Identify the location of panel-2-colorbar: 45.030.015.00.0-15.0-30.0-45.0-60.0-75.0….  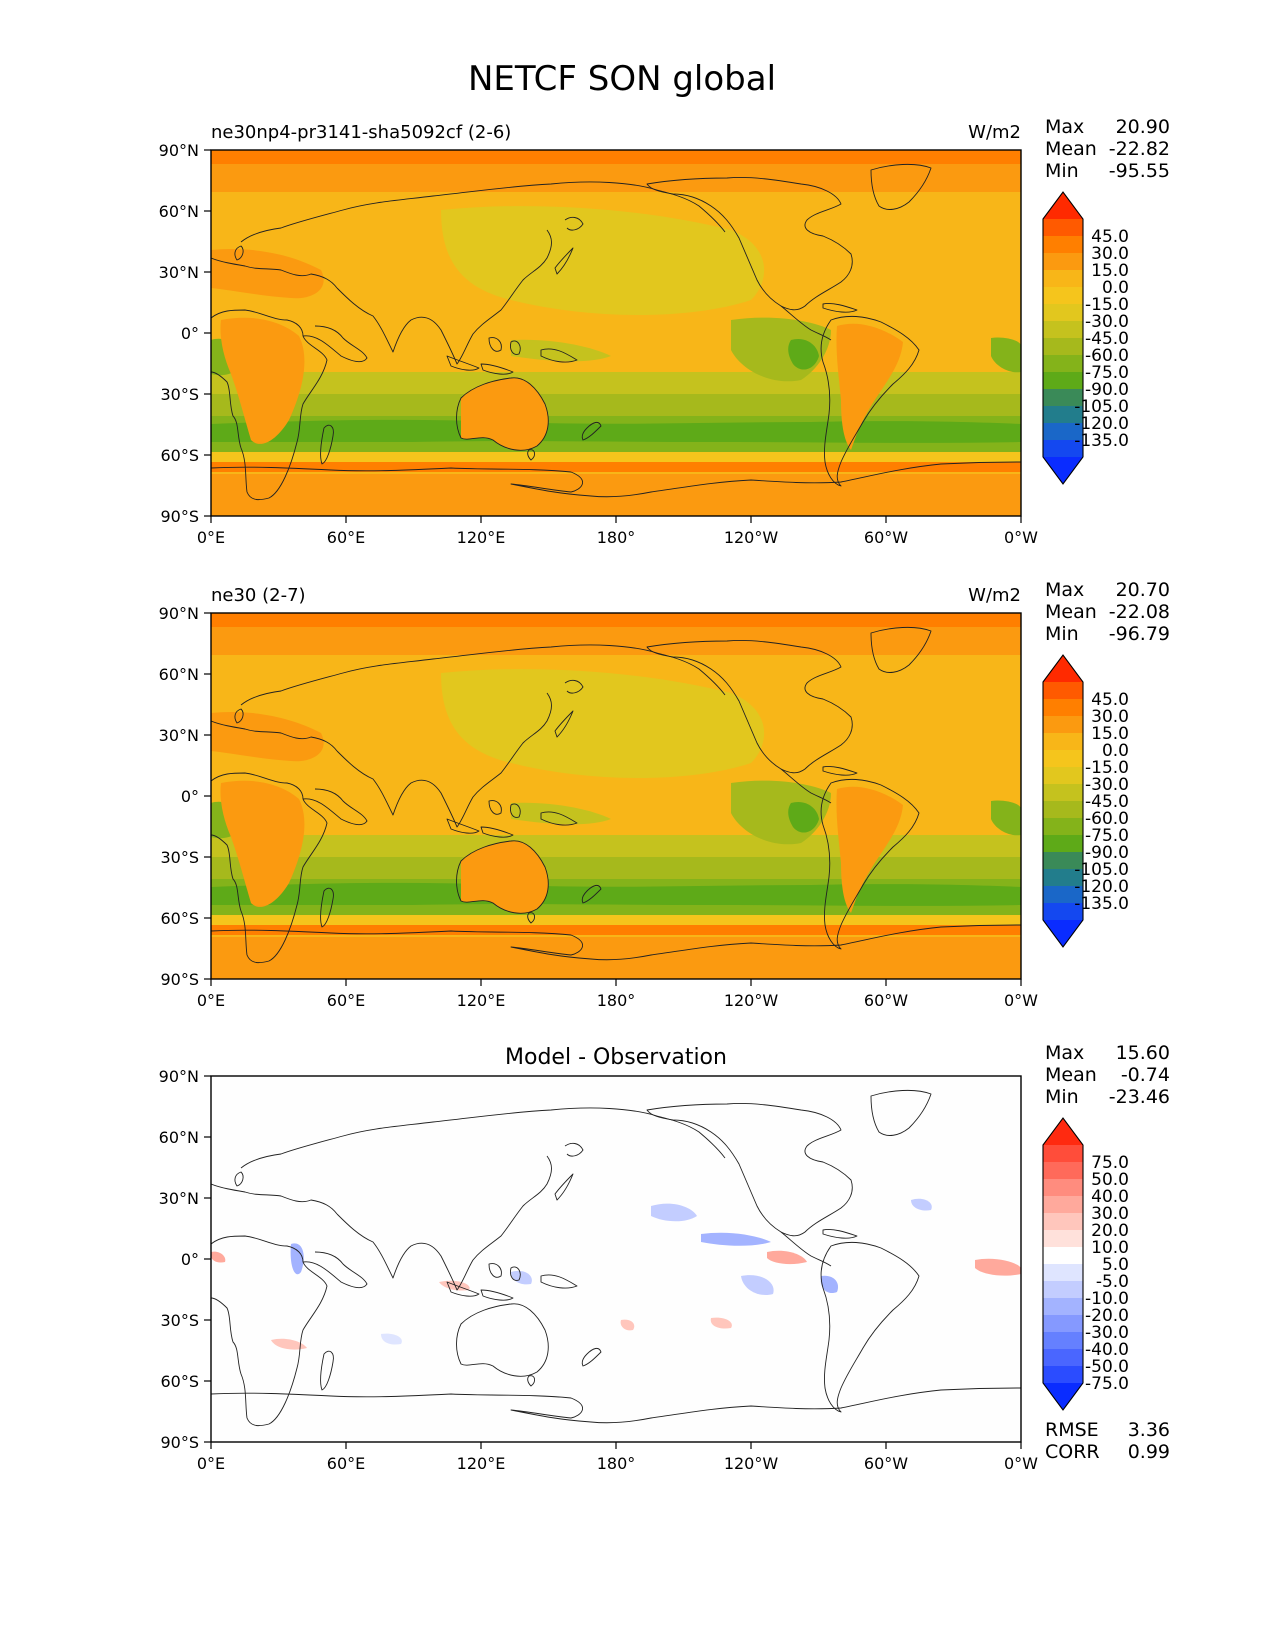
(1085, 801).